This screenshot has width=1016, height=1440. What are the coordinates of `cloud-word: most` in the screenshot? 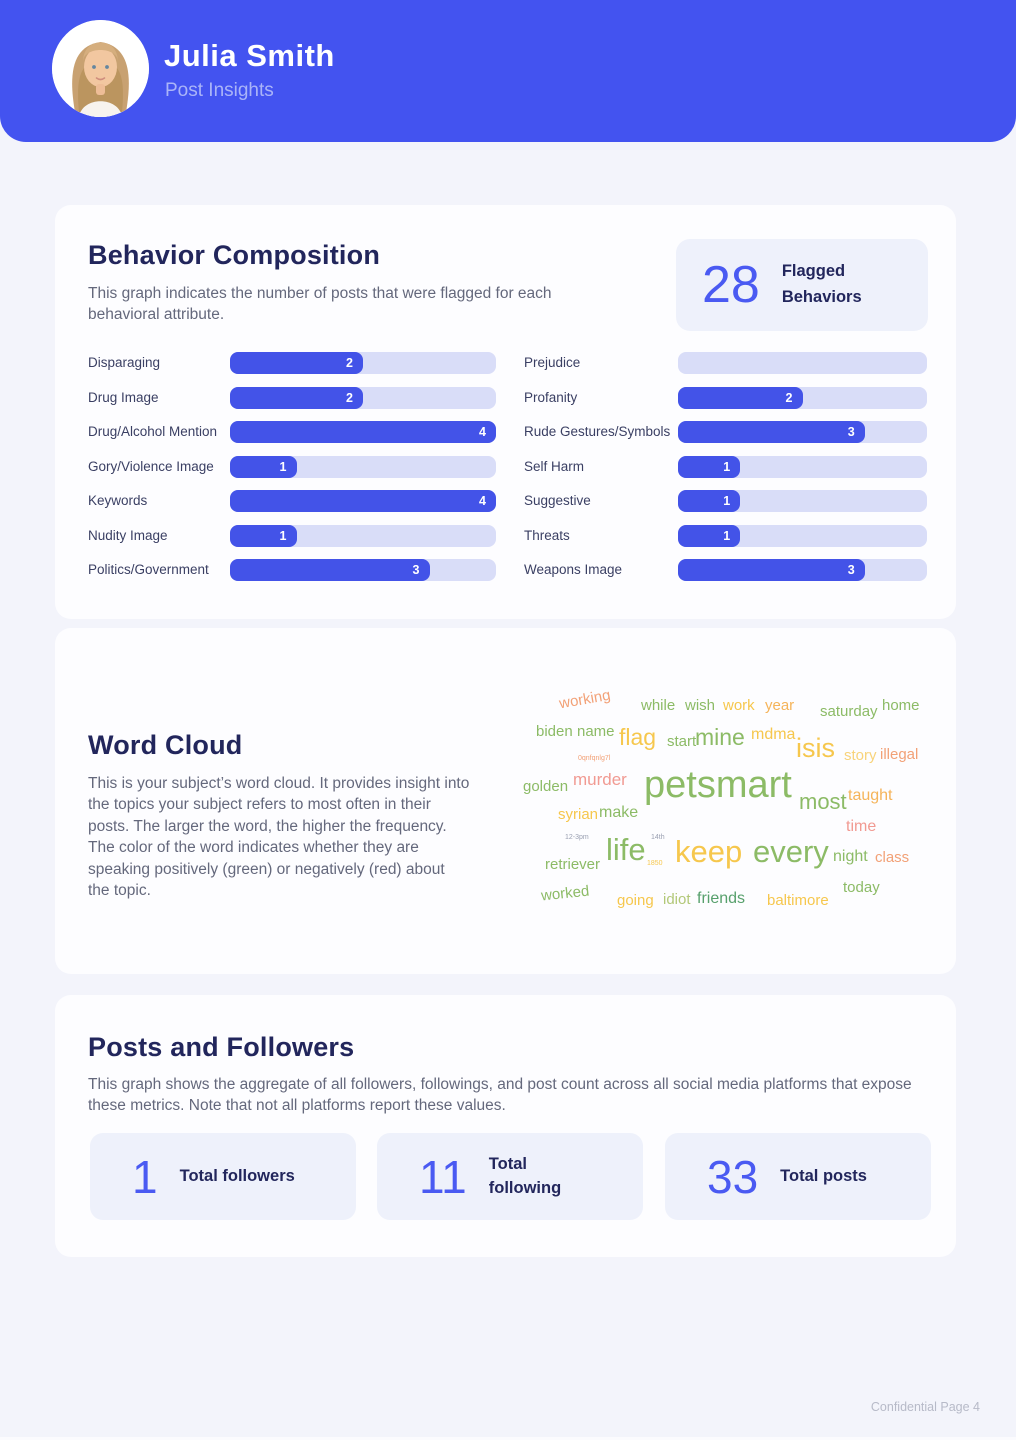 It's located at (823, 801).